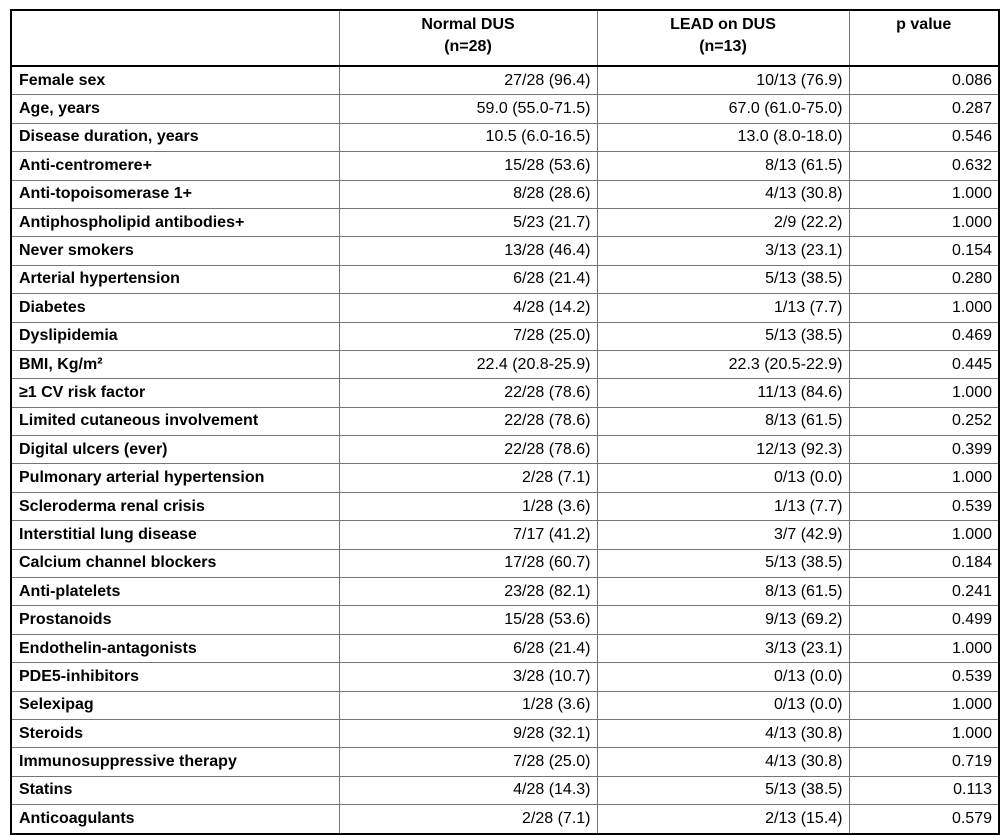 The width and height of the screenshot is (1008, 835). Describe the element at coordinates (924, 109) in the screenshot. I see `p-value: 0.287` at that location.